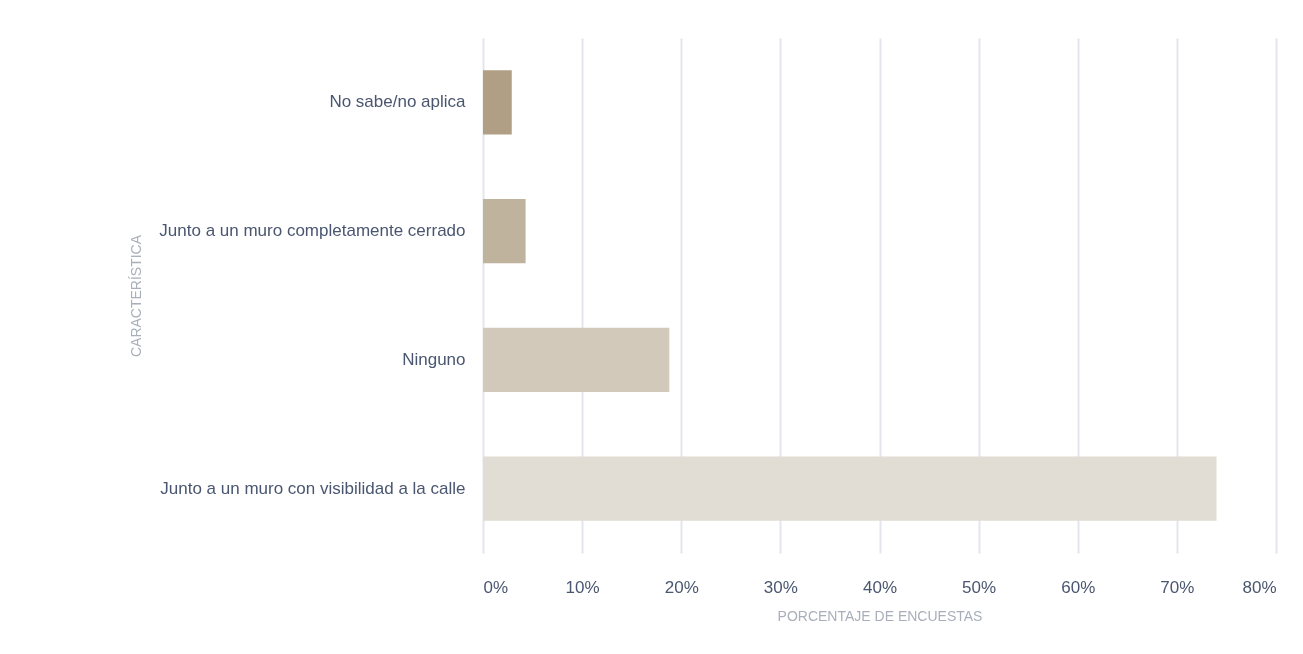 The width and height of the screenshot is (1303, 654). Describe the element at coordinates (313, 488) in the screenshot. I see `y-tick-label: Junto a un muro con visibilidad a la calle` at that location.